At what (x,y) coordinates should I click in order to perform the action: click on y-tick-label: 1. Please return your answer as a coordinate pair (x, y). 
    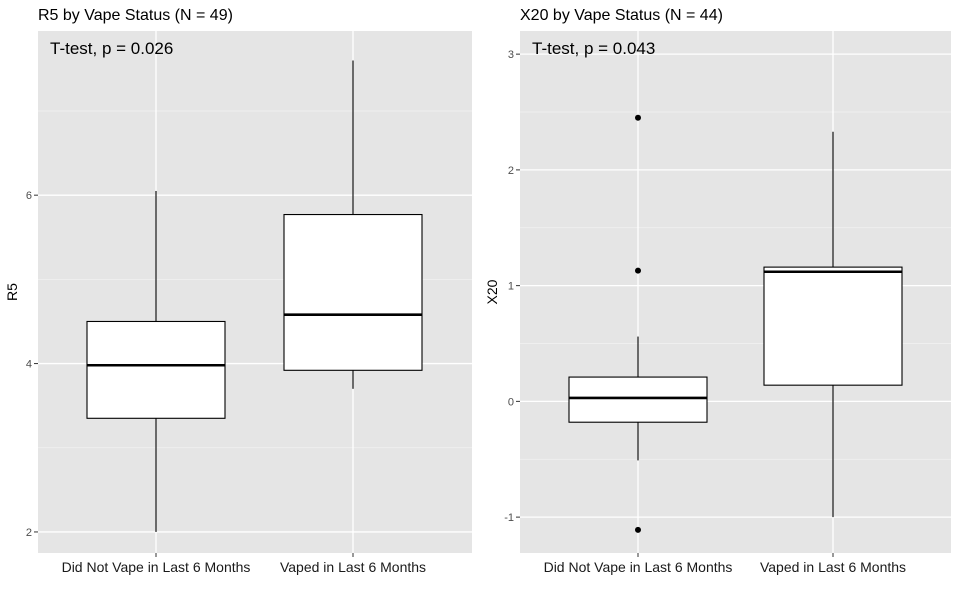
    Looking at the image, I should click on (511, 287).